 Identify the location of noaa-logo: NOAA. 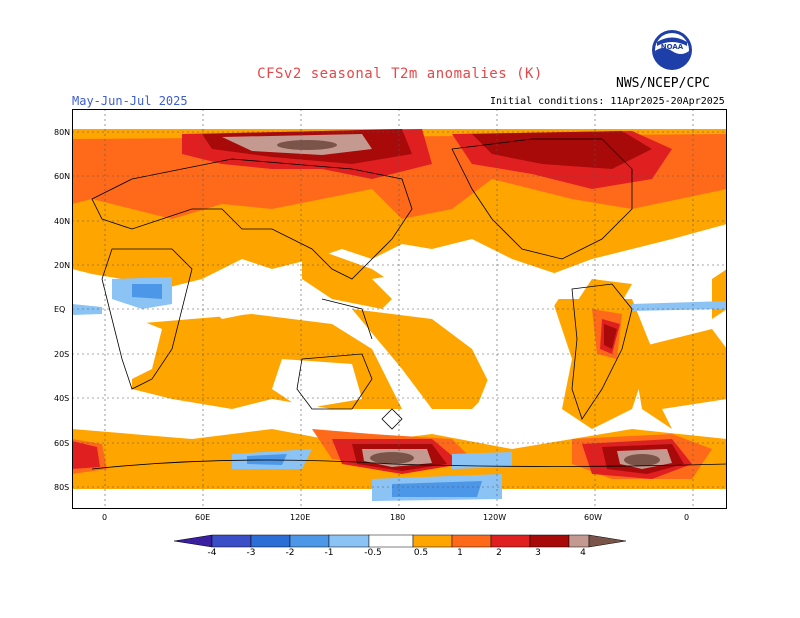
(672, 50).